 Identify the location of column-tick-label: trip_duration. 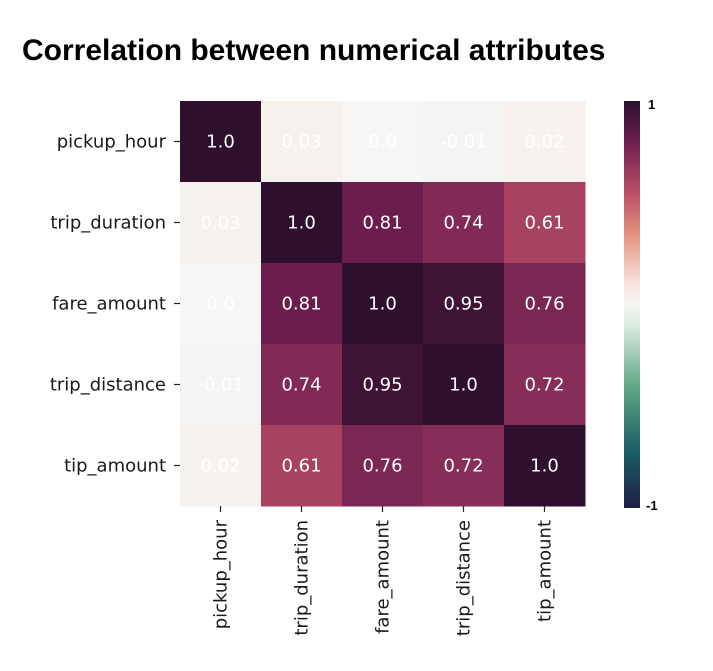
(302, 578).